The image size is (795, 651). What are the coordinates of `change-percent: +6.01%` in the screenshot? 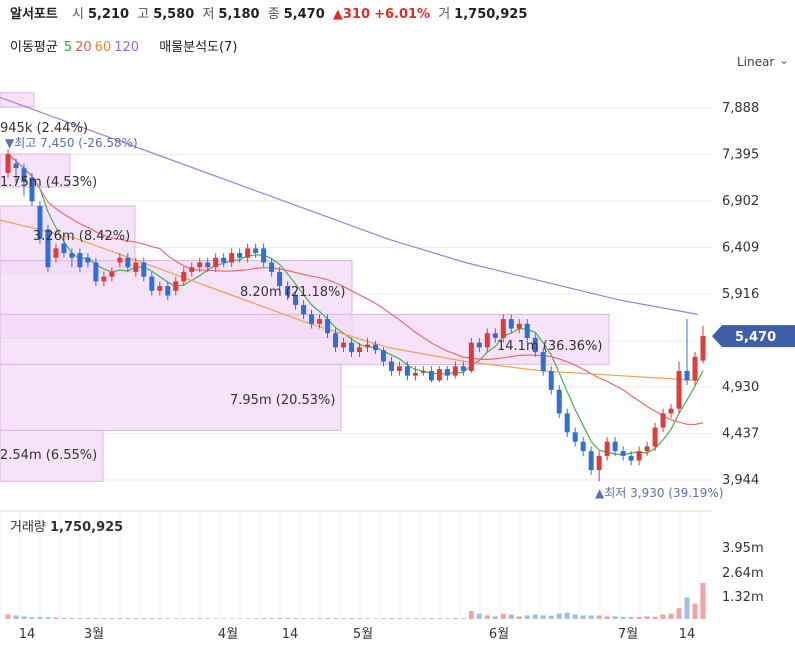 It's located at (402, 14).